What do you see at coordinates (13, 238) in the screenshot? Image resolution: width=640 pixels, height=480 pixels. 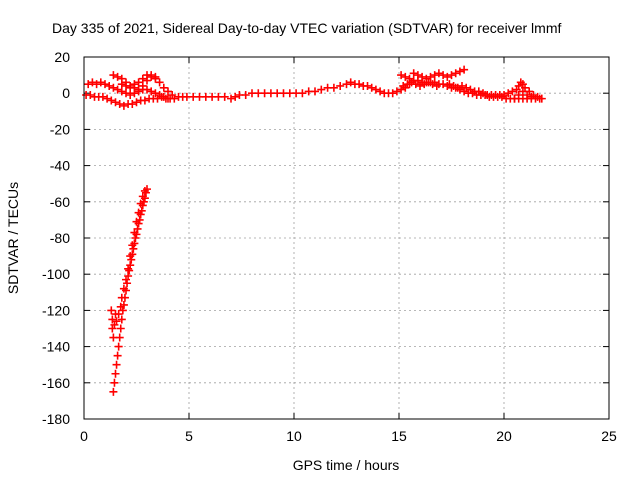 I see `y-axis-label: SDTVAR / TECUs` at bounding box center [13, 238].